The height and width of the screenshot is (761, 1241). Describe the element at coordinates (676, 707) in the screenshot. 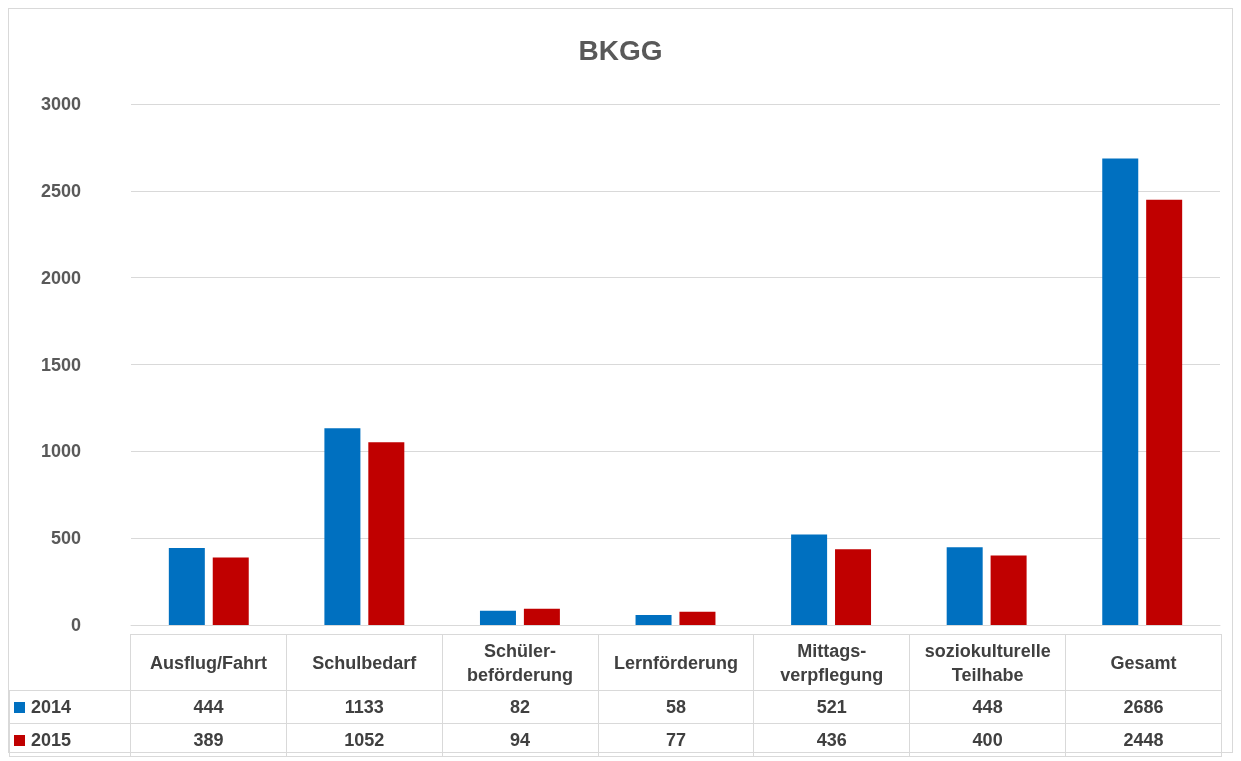

I see `data-label: 58` at that location.